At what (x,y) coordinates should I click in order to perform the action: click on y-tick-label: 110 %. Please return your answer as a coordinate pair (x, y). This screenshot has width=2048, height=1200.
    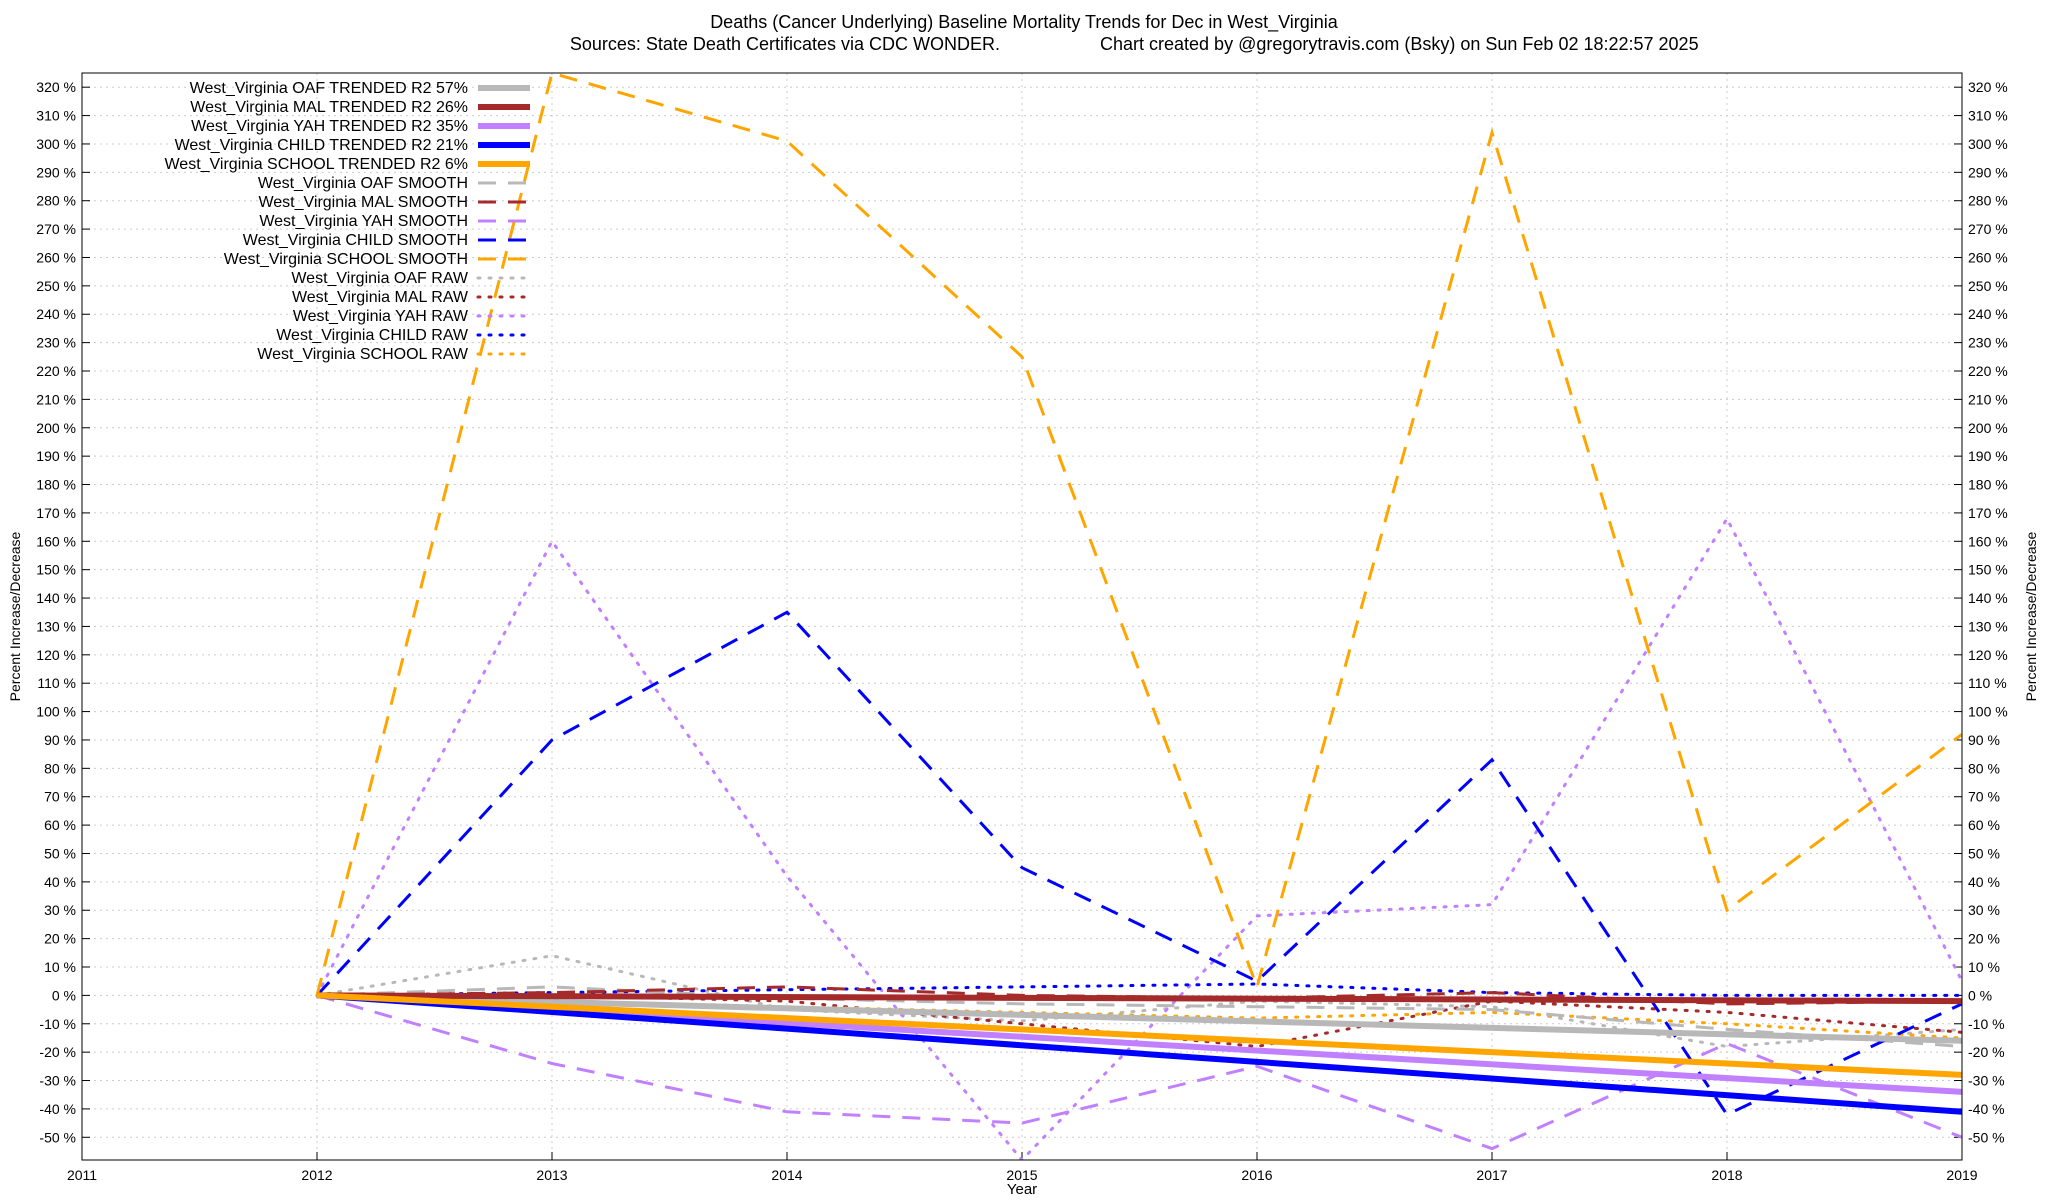
    Looking at the image, I should click on (56, 683).